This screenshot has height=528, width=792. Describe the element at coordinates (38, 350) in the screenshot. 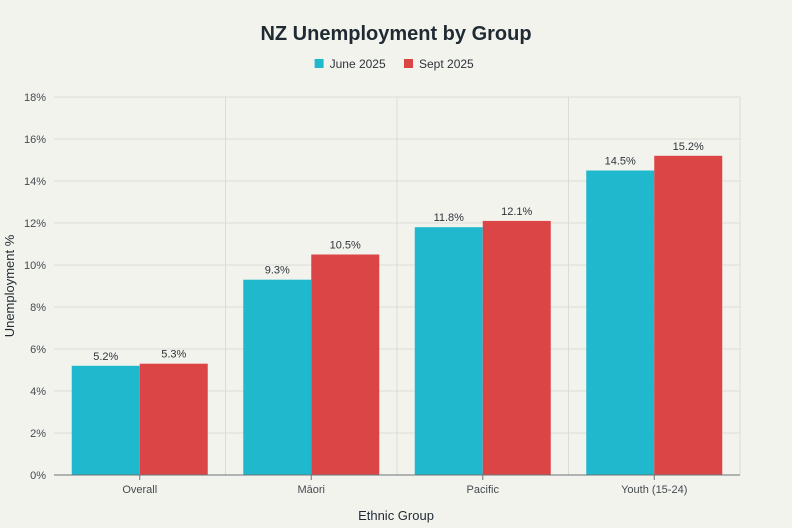

I see `y-tick-label: 6%` at that location.